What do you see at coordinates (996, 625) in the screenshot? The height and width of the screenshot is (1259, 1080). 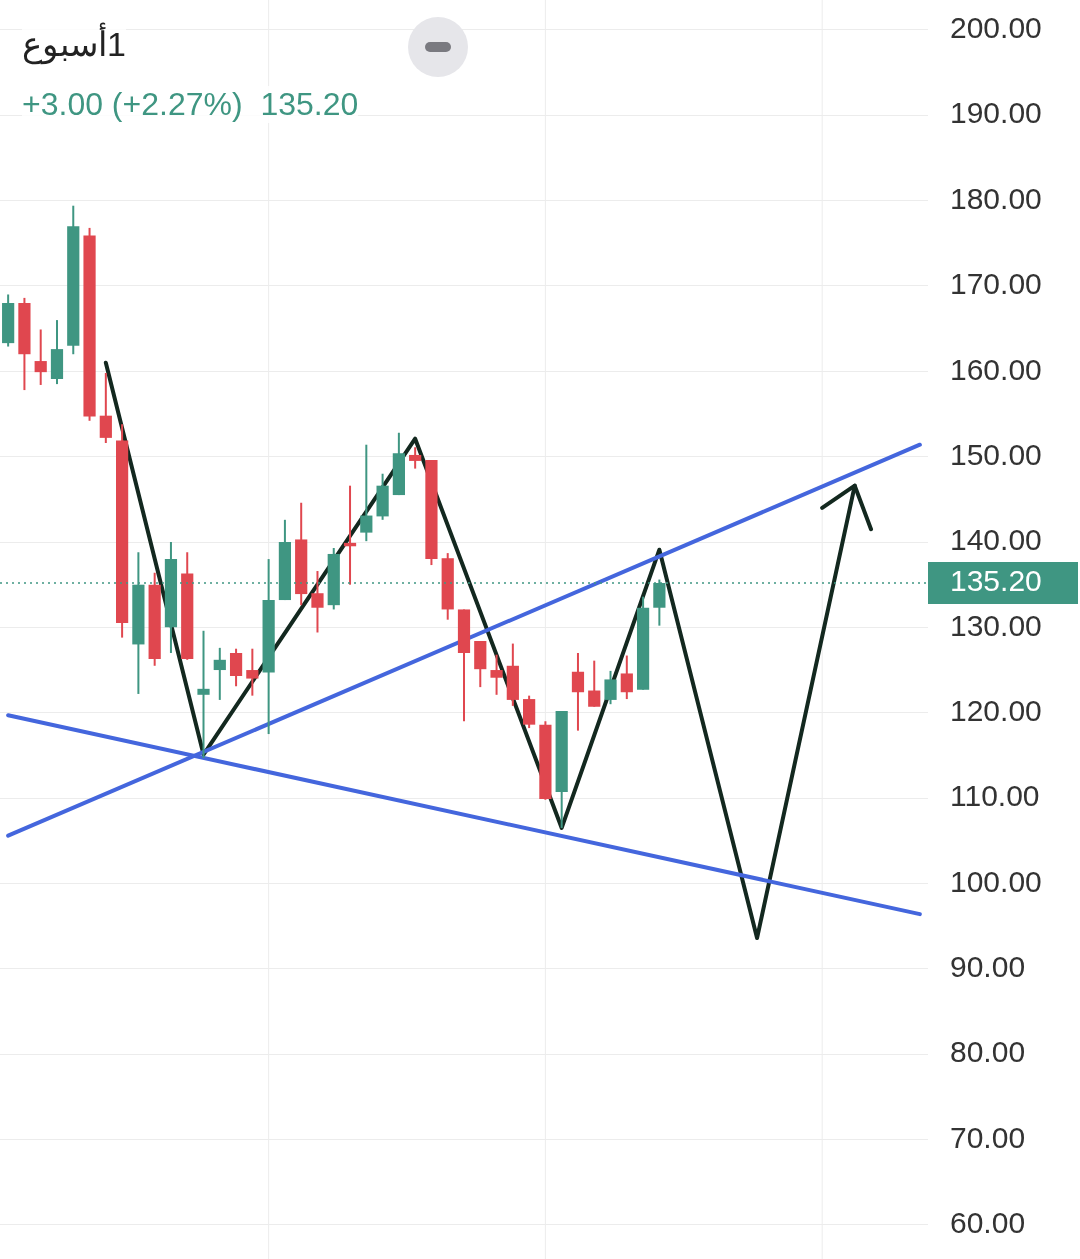 I see `y-tick-label: 130.00` at bounding box center [996, 625].